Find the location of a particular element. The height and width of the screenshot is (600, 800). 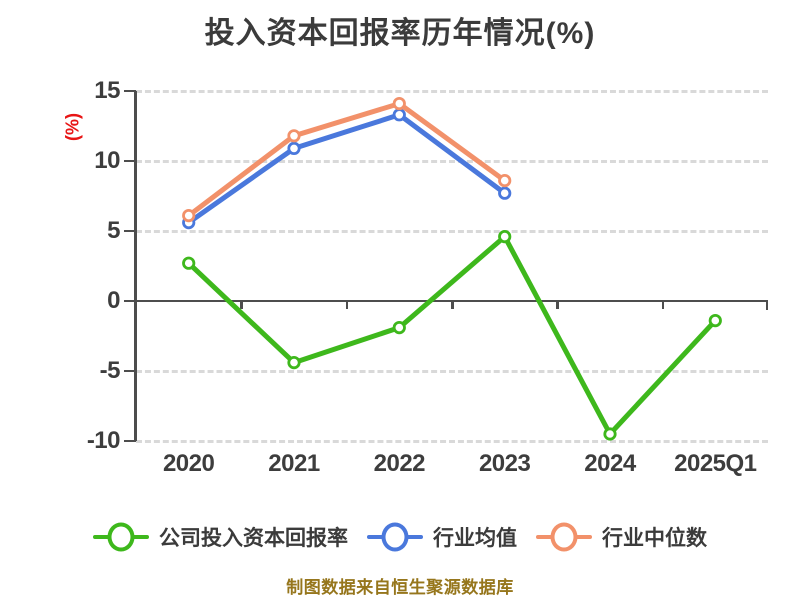

data-point-industry-median-2023 is located at coordinates (505, 181).